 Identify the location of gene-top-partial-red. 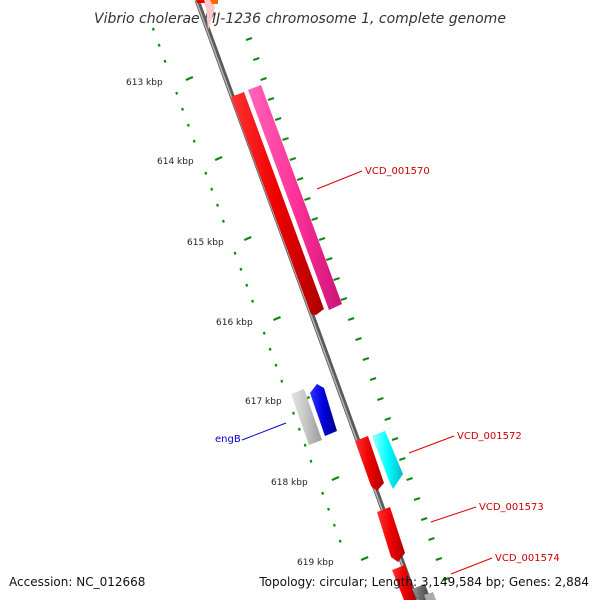
(200, 1).